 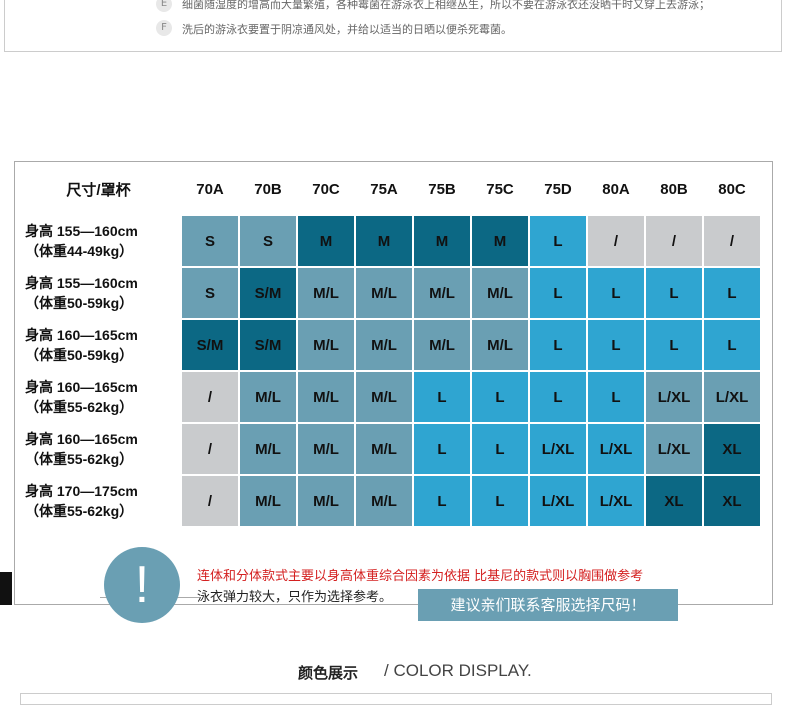 I want to click on column-header: 80B, so click(x=674, y=189).